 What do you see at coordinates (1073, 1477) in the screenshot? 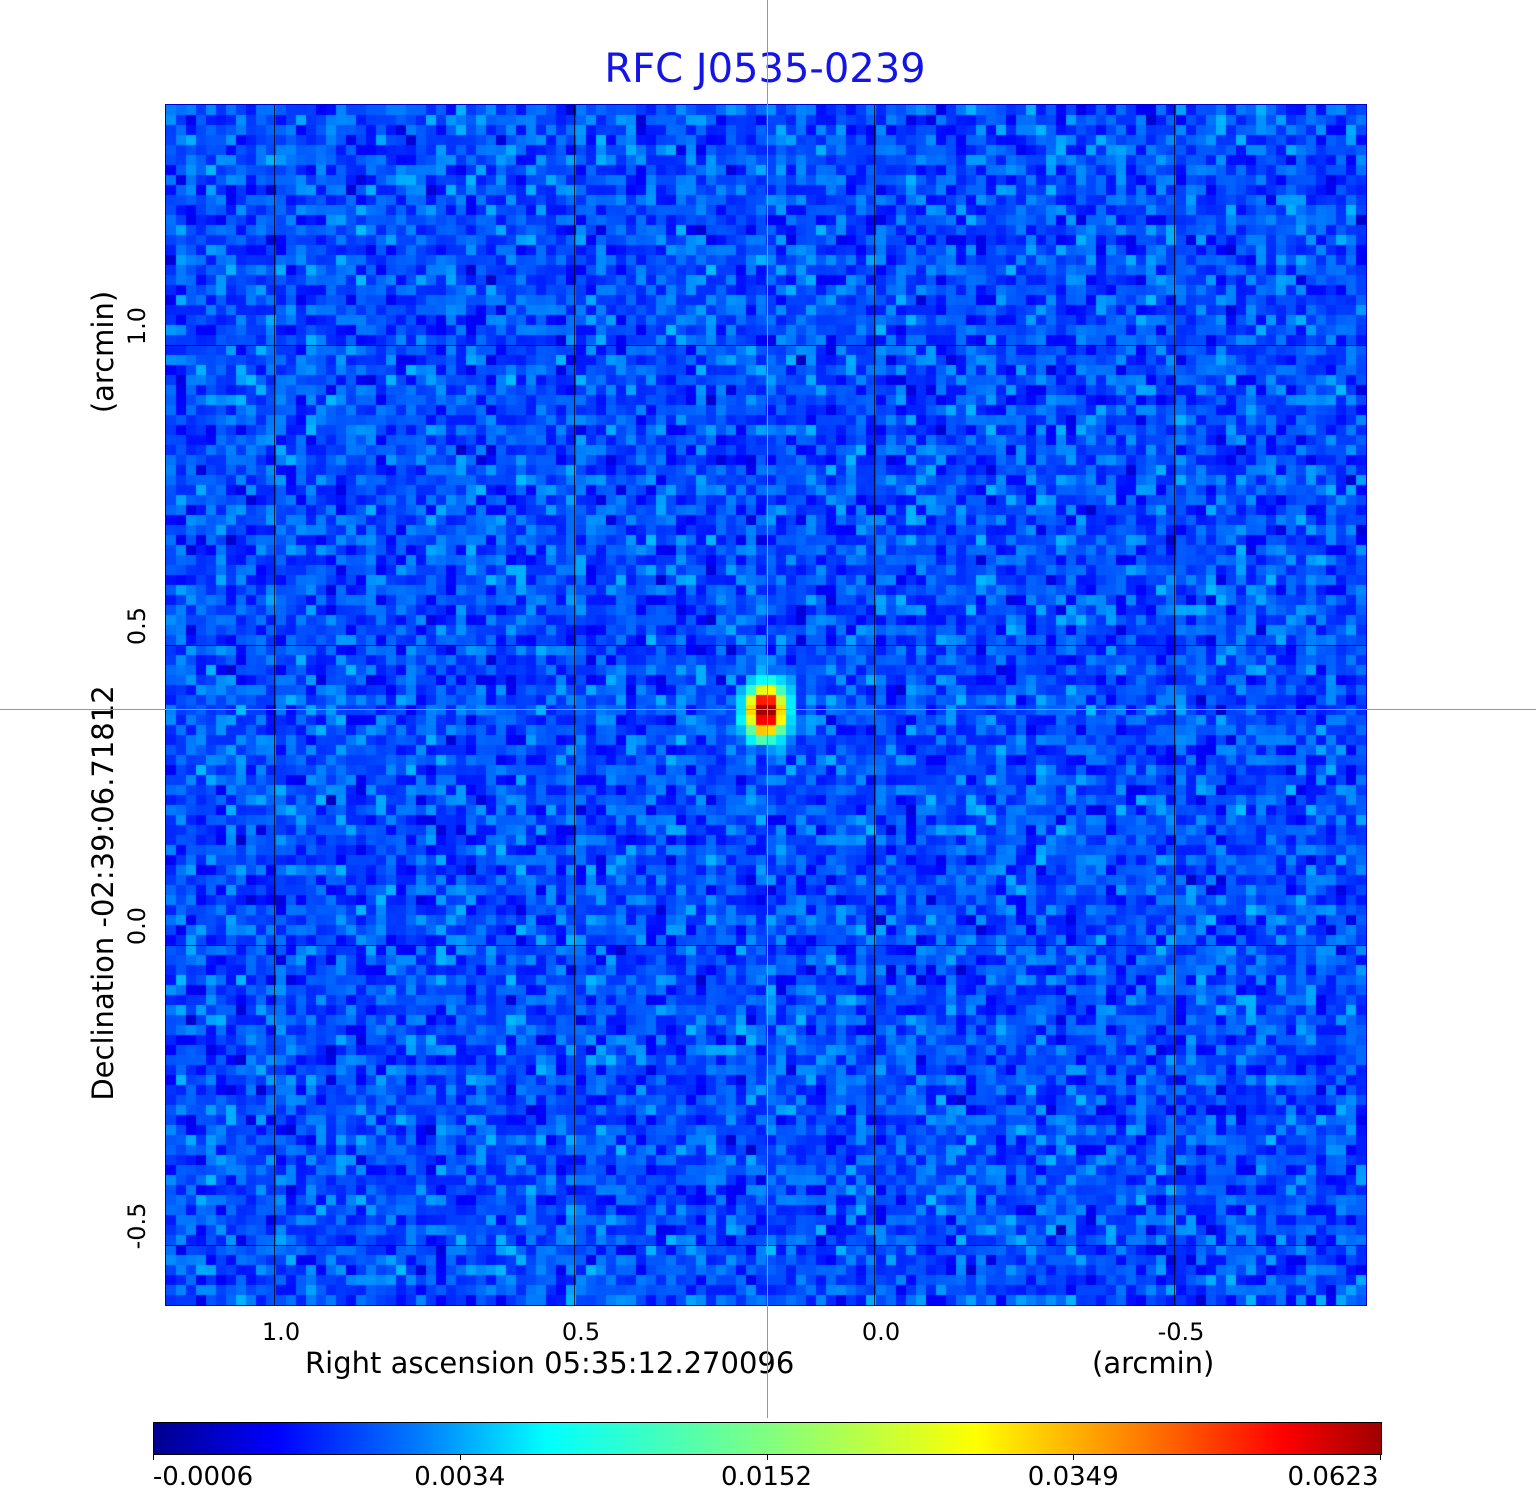
I see `colorbar-tick-label: 0.0349` at bounding box center [1073, 1477].